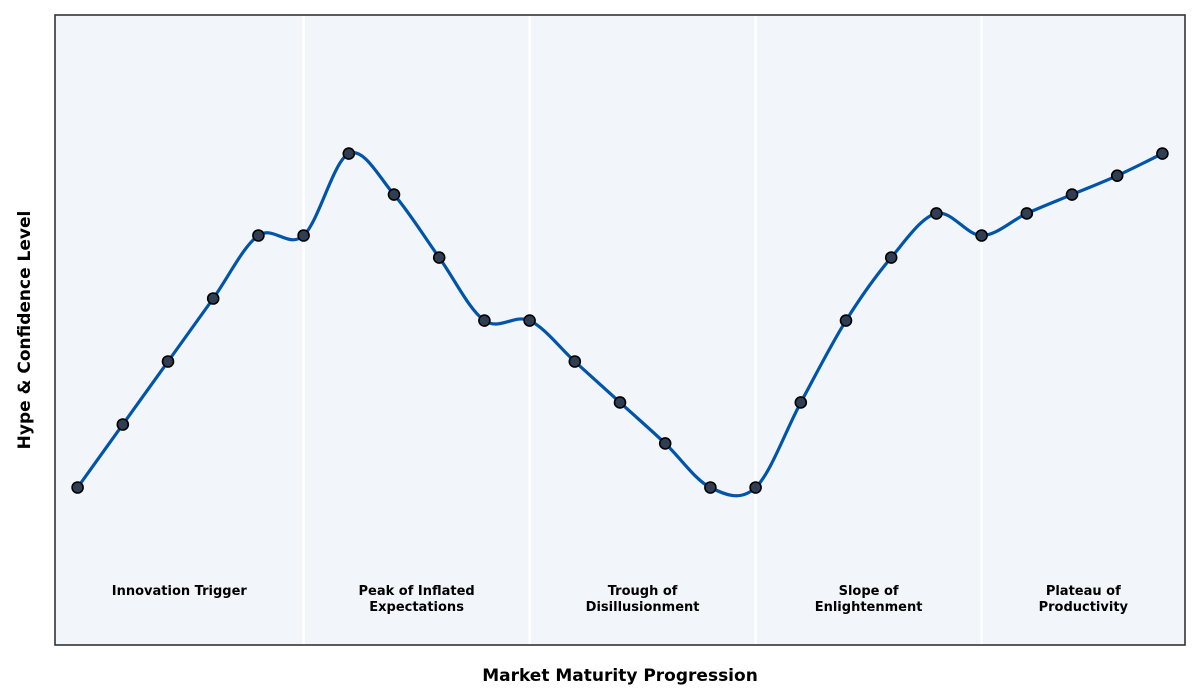 This screenshot has width=1200, height=700. What do you see at coordinates (25, 330) in the screenshot?
I see `y-axis-title: Hype & Confidence Level` at bounding box center [25, 330].